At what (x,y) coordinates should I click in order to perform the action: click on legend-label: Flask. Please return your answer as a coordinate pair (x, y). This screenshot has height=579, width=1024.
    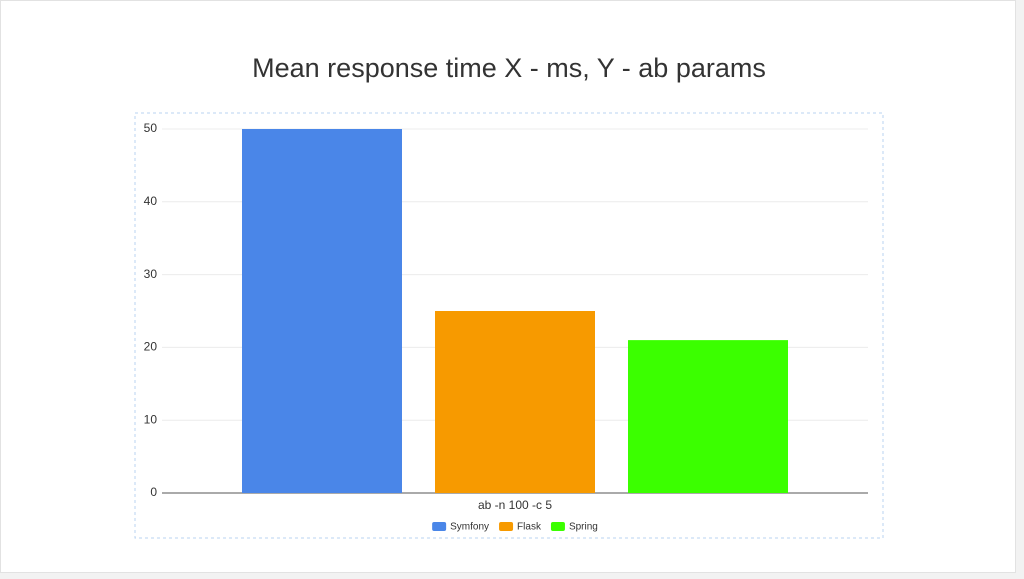
    Looking at the image, I should click on (529, 527).